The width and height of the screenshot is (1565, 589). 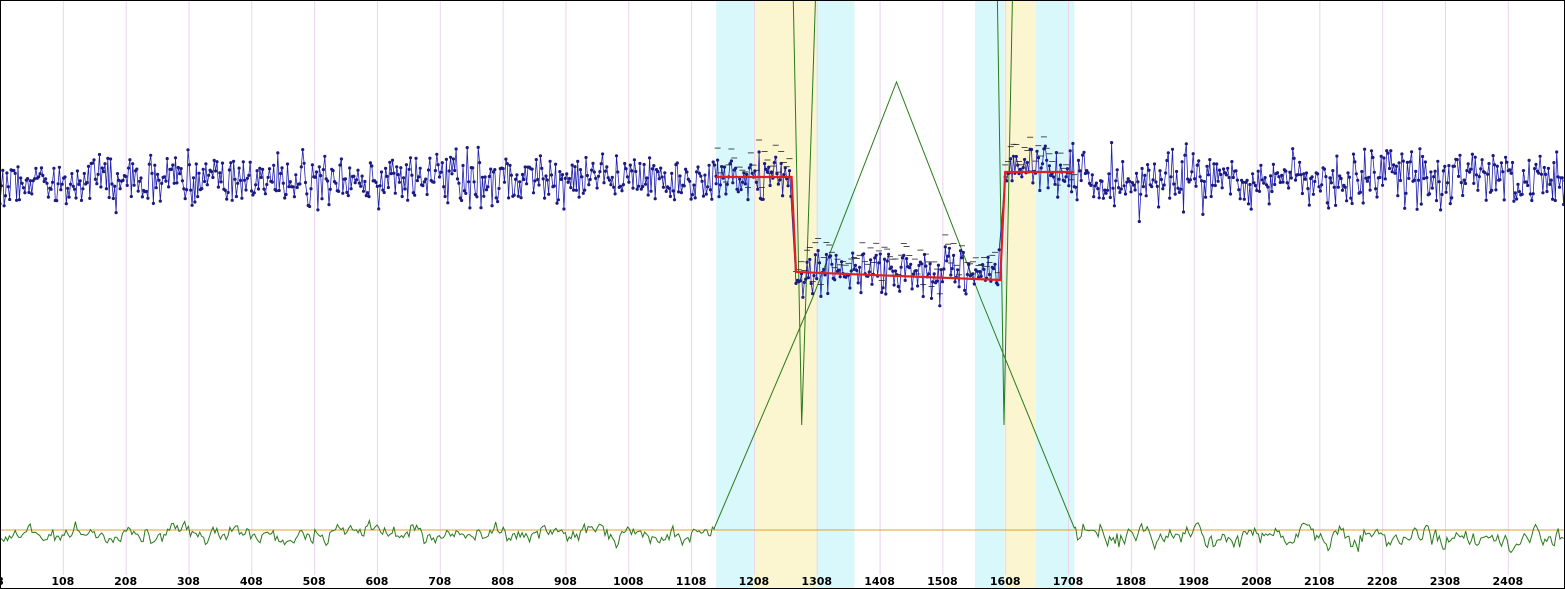 What do you see at coordinates (565, 581) in the screenshot?
I see `x-tick-label: 908` at bounding box center [565, 581].